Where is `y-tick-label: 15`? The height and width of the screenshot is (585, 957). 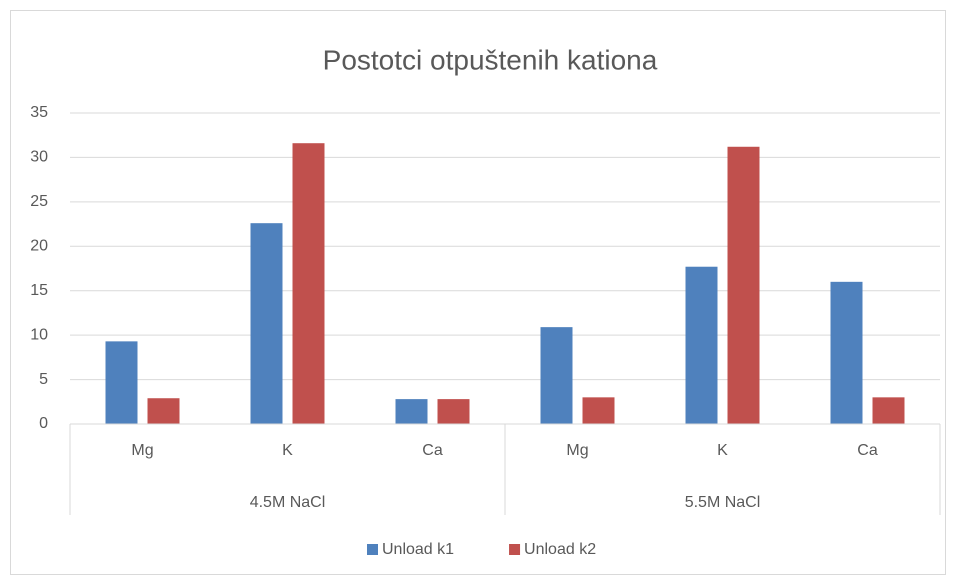 y-tick-label: 15 is located at coordinates (39, 290).